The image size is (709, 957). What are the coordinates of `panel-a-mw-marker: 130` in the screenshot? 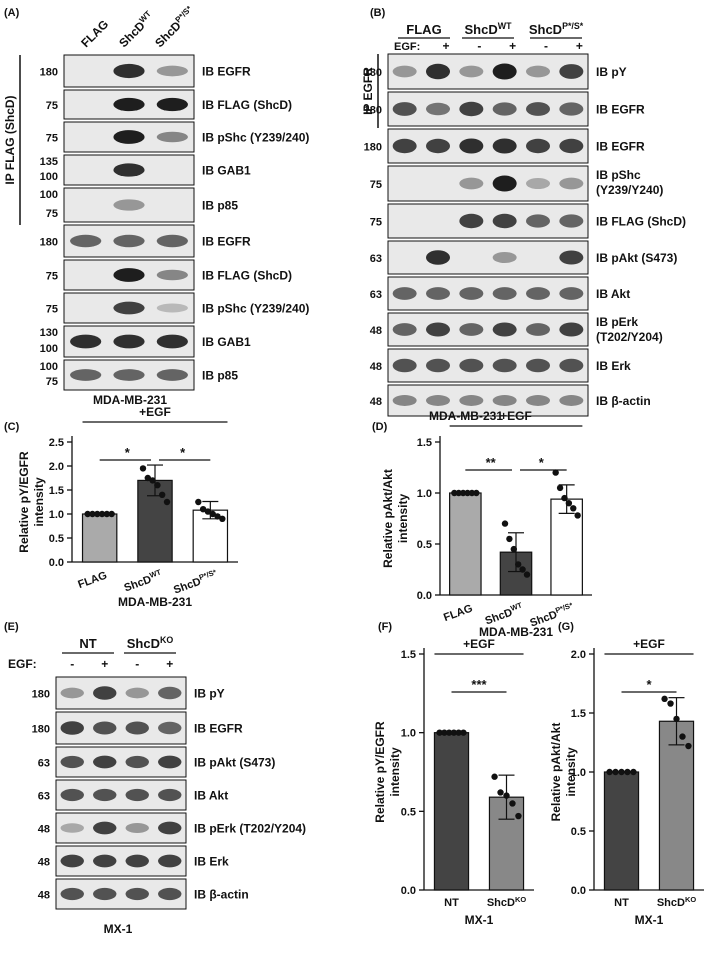 It's located at (49, 333).